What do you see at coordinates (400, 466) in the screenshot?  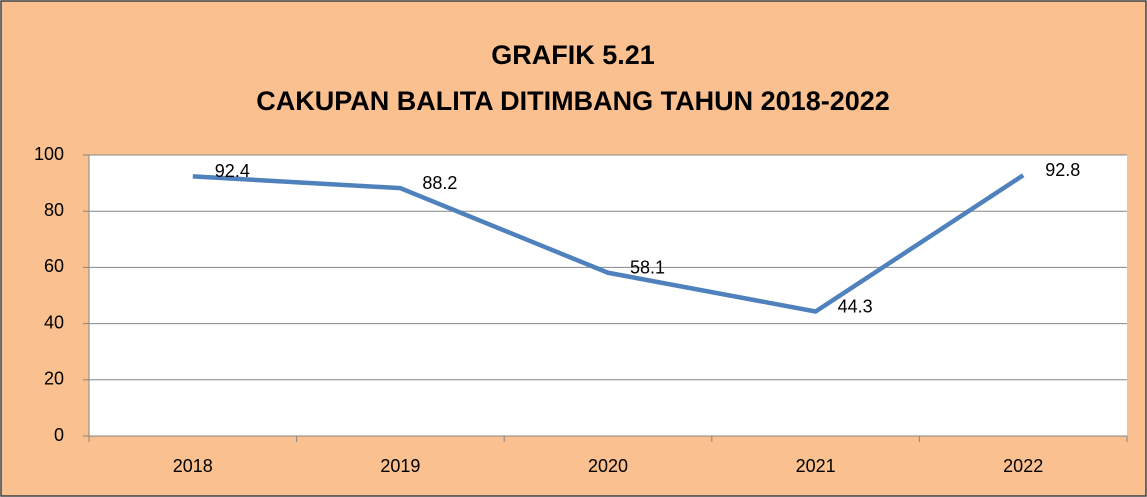 I see `x-tick-label: 2019` at bounding box center [400, 466].